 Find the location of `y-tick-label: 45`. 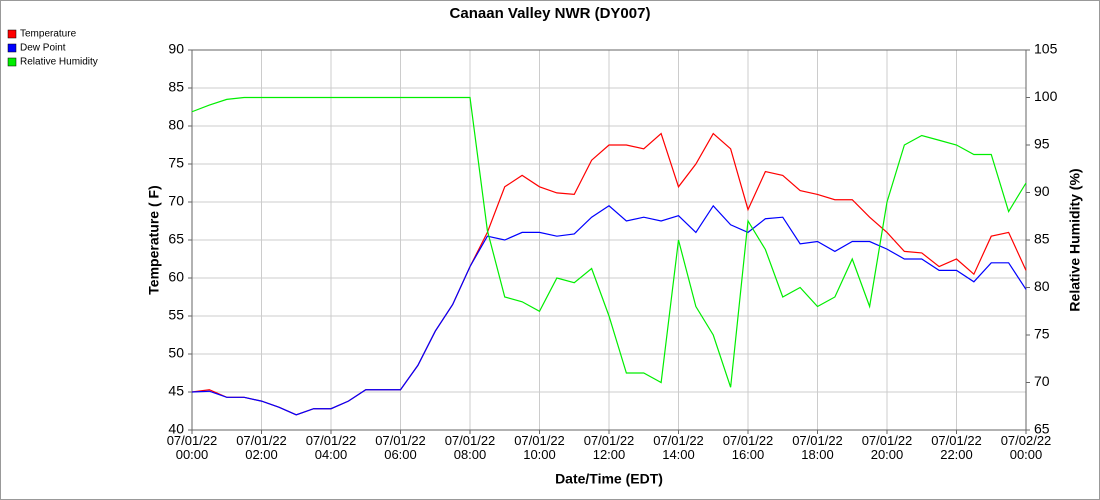

y-tick-label: 45 is located at coordinates (176, 391).